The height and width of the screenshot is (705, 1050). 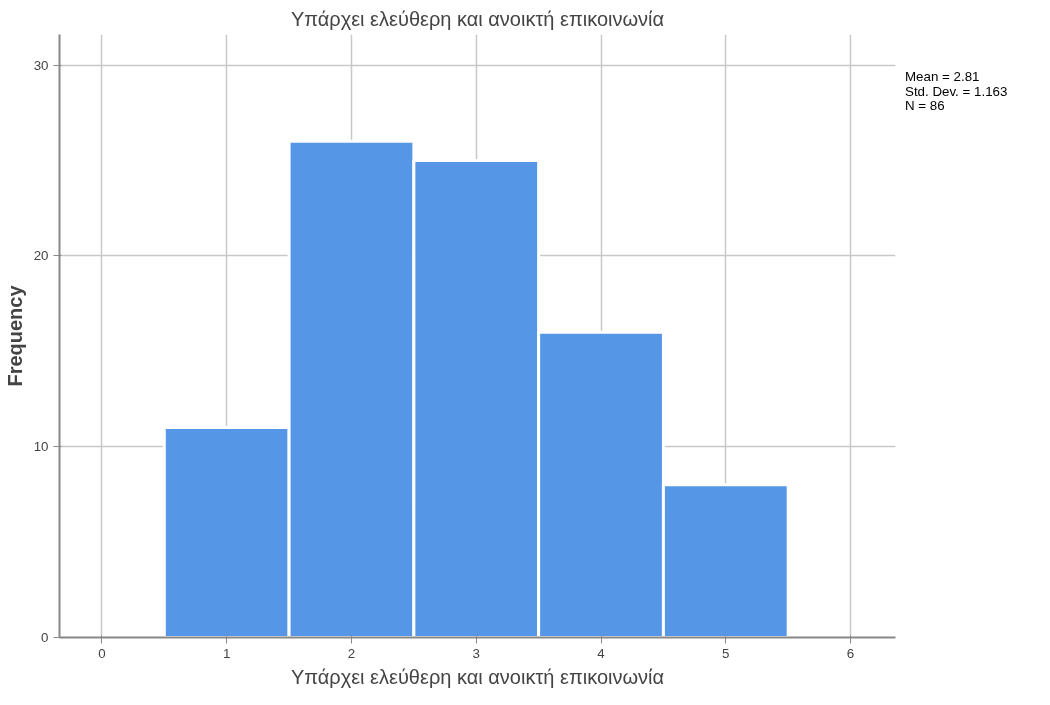 What do you see at coordinates (45, 637) in the screenshot?
I see `y-tick-label: 0` at bounding box center [45, 637].